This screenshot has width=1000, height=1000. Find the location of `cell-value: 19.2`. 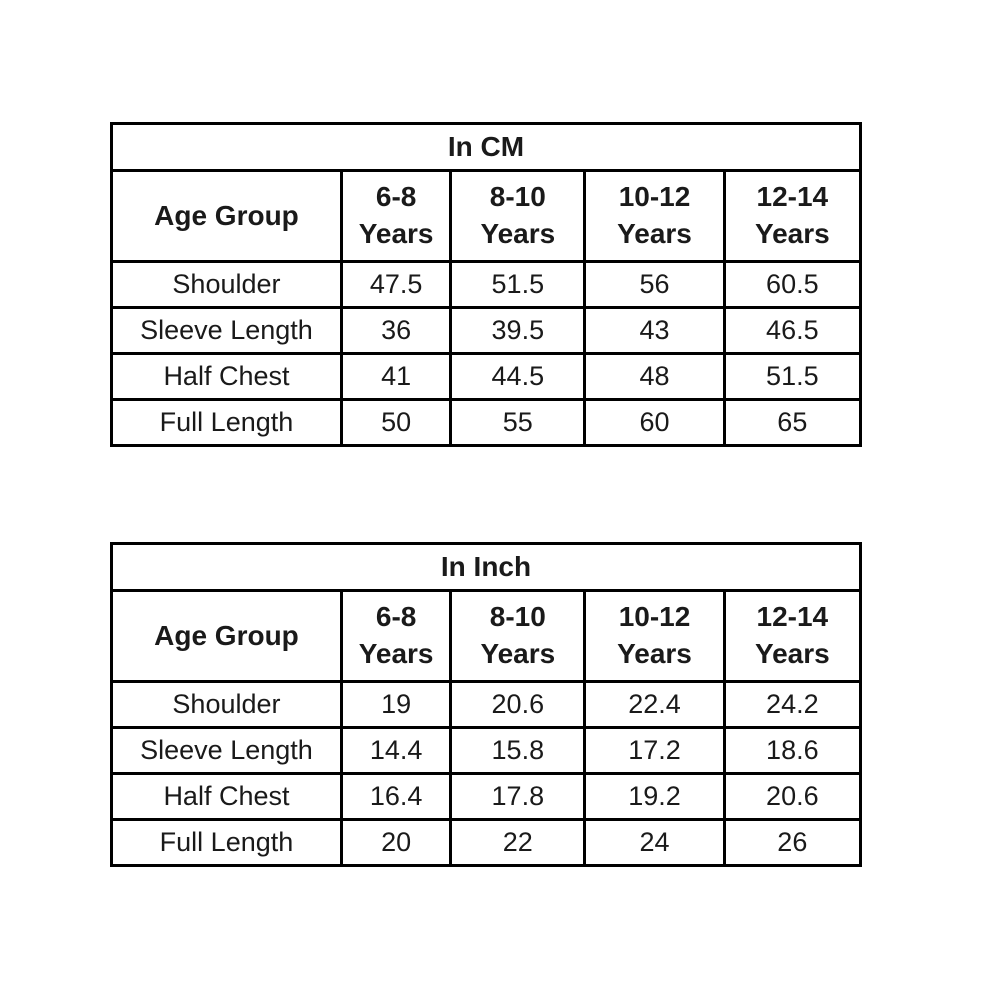

cell-value: 19.2 is located at coordinates (654, 796).